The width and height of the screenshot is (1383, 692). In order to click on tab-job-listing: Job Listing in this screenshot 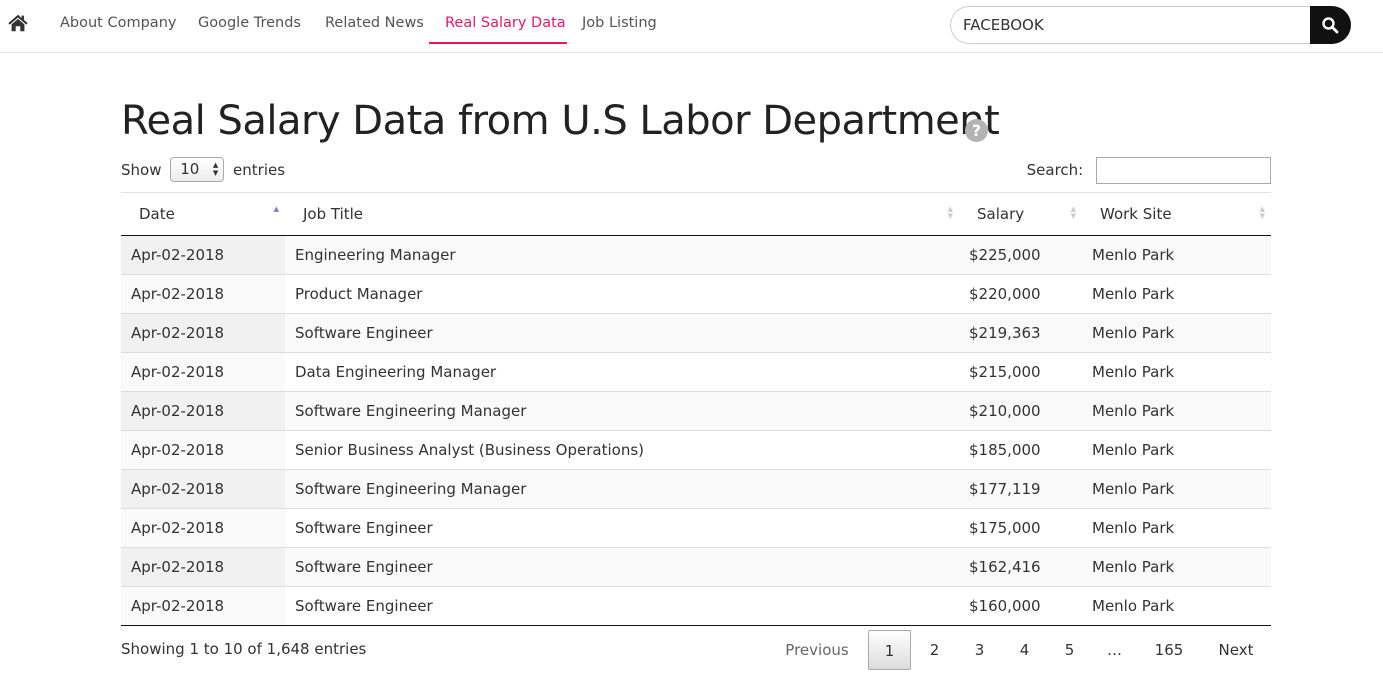, I will do `click(619, 23)`.